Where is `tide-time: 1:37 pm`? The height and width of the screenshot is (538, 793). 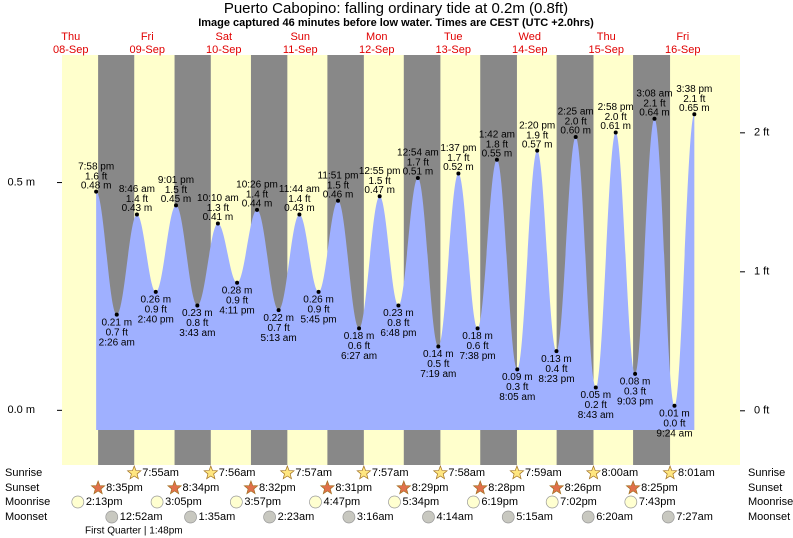
tide-time: 1:37 pm is located at coordinates (458, 148).